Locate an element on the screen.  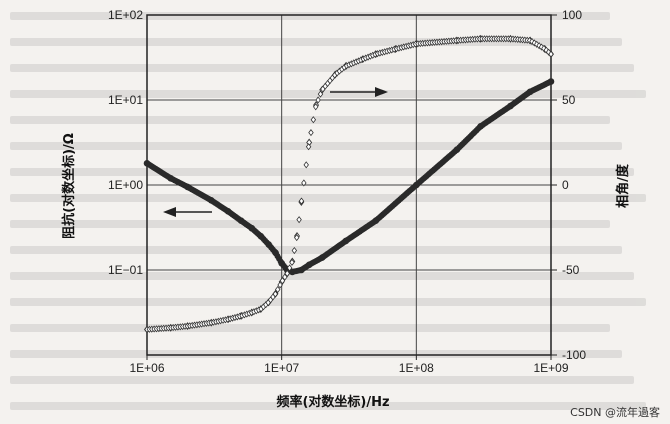
x-tick-label: 1E+07 is located at coordinates (281, 368).